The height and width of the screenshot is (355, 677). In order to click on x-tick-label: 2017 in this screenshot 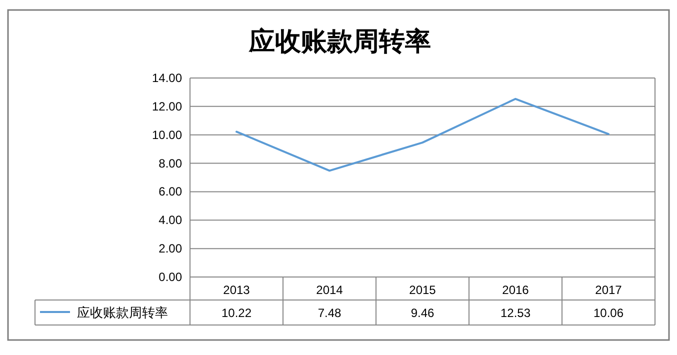, I will do `click(608, 290)`.